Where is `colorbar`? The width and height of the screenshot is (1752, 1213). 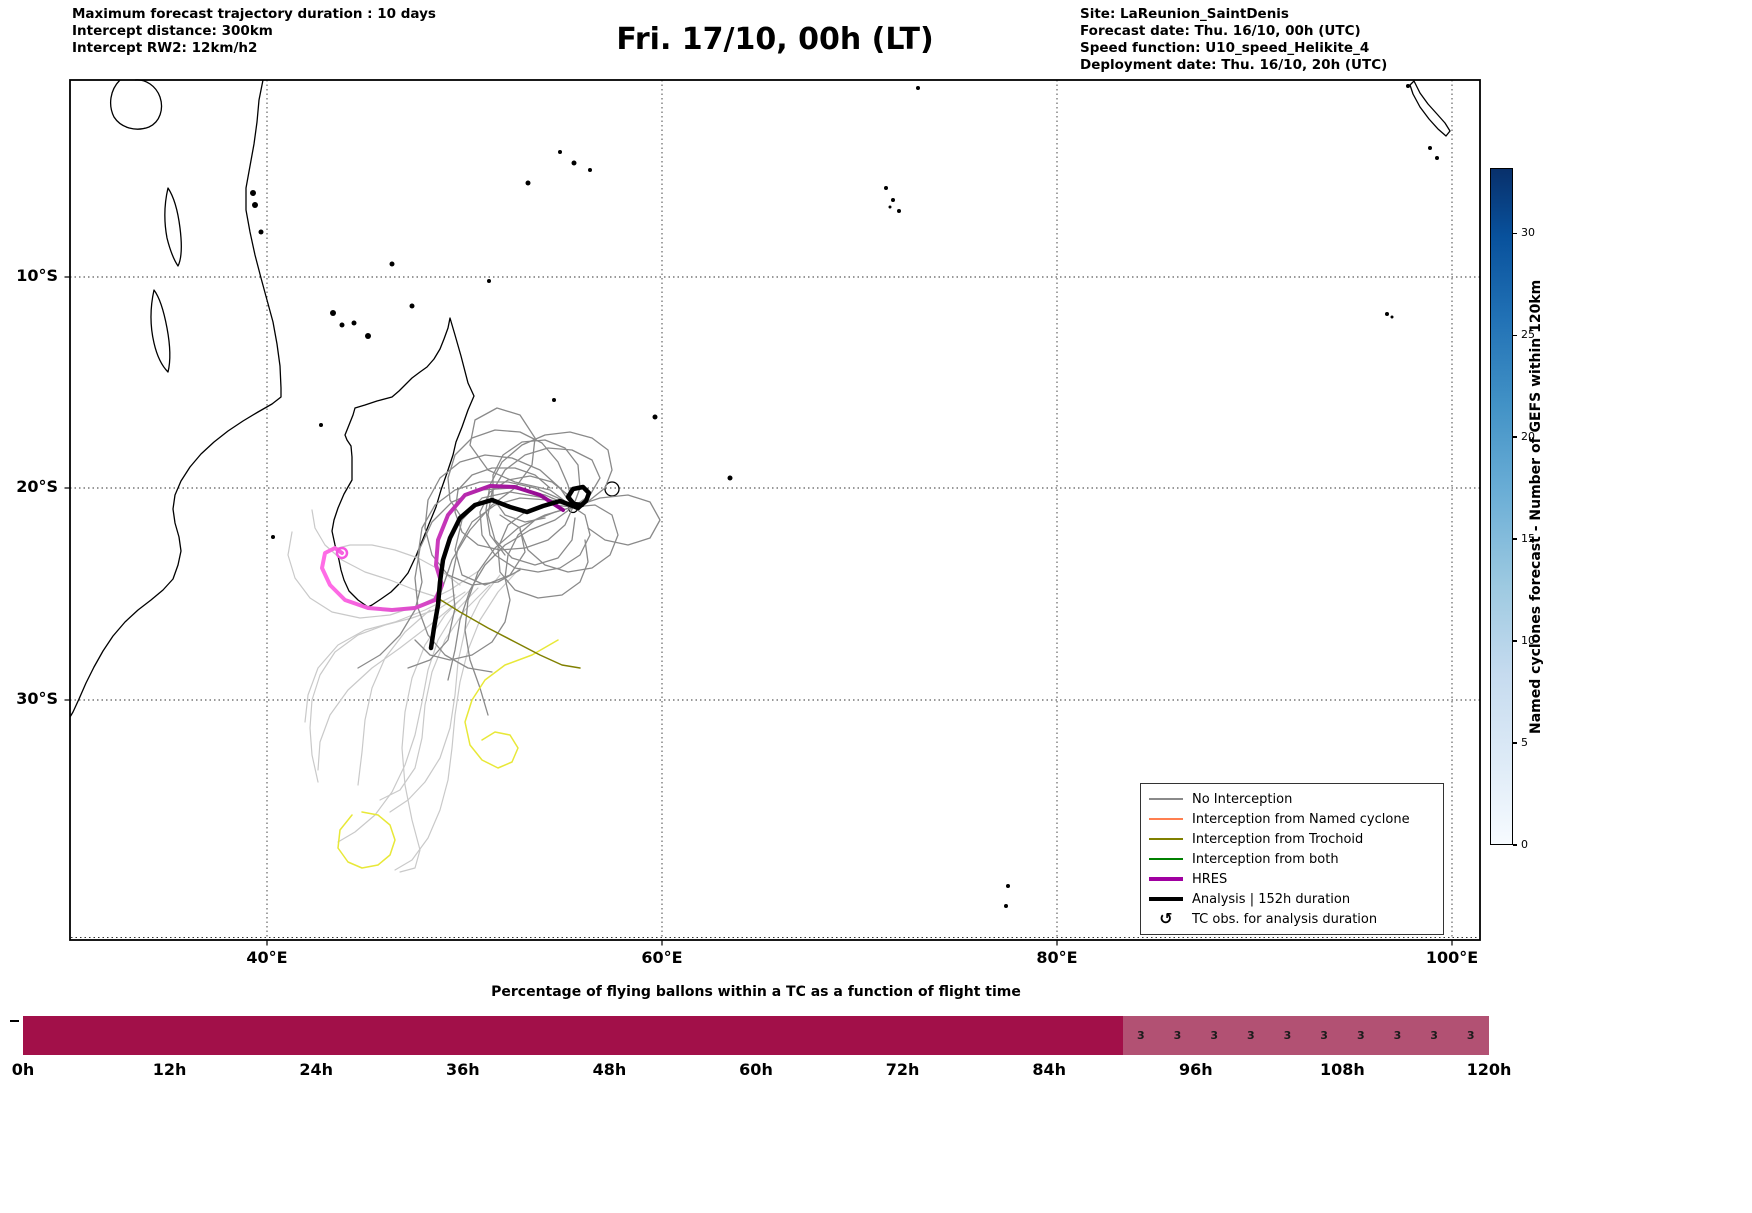
colorbar is located at coordinates (1501, 506).